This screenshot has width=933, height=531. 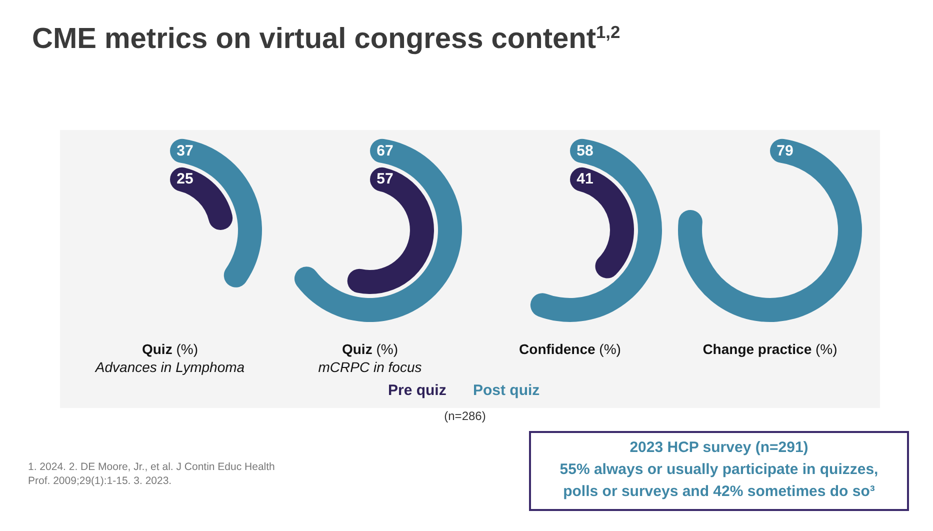 I want to click on category-label: Confidence (%), so click(x=570, y=349).